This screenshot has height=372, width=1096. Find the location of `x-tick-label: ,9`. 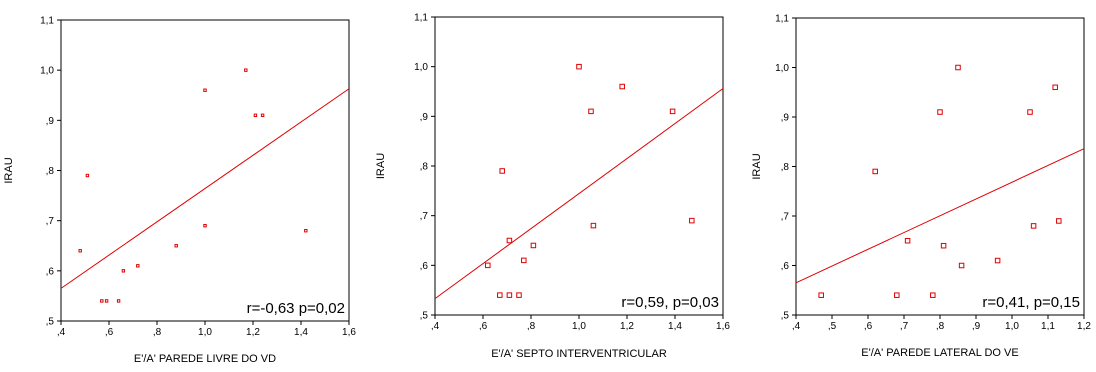

x-tick-label: ,9 is located at coordinates (976, 326).